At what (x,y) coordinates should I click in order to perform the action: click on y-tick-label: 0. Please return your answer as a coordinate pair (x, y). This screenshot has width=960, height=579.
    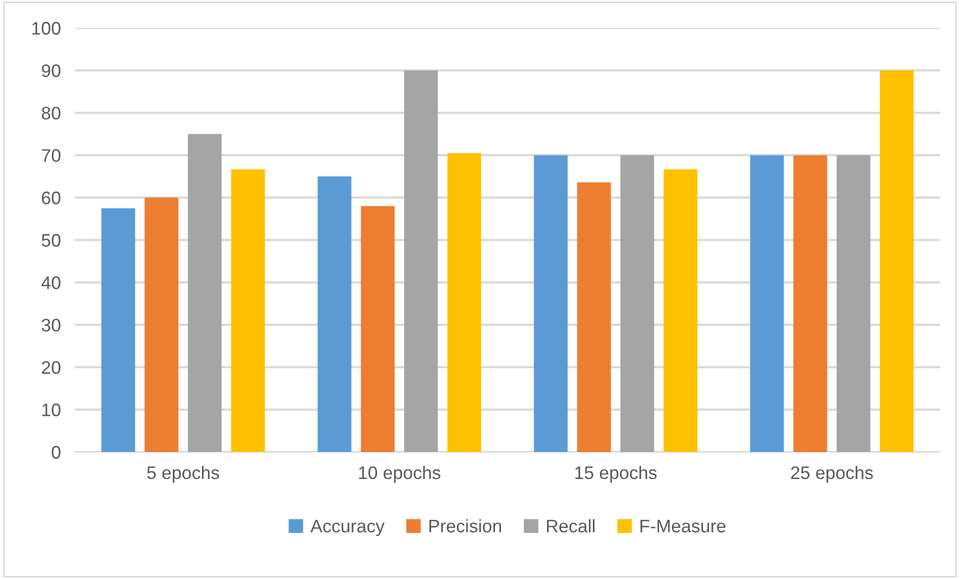
    Looking at the image, I should click on (56, 452).